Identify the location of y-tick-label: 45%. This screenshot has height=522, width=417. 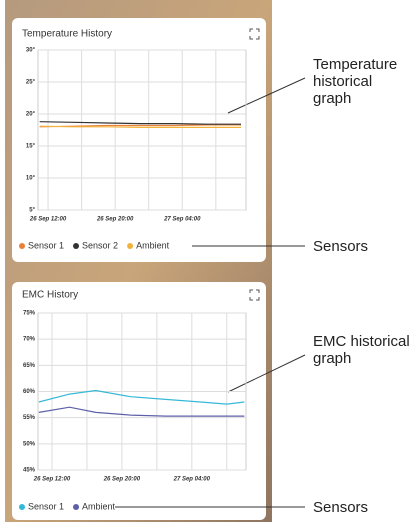
(29, 471).